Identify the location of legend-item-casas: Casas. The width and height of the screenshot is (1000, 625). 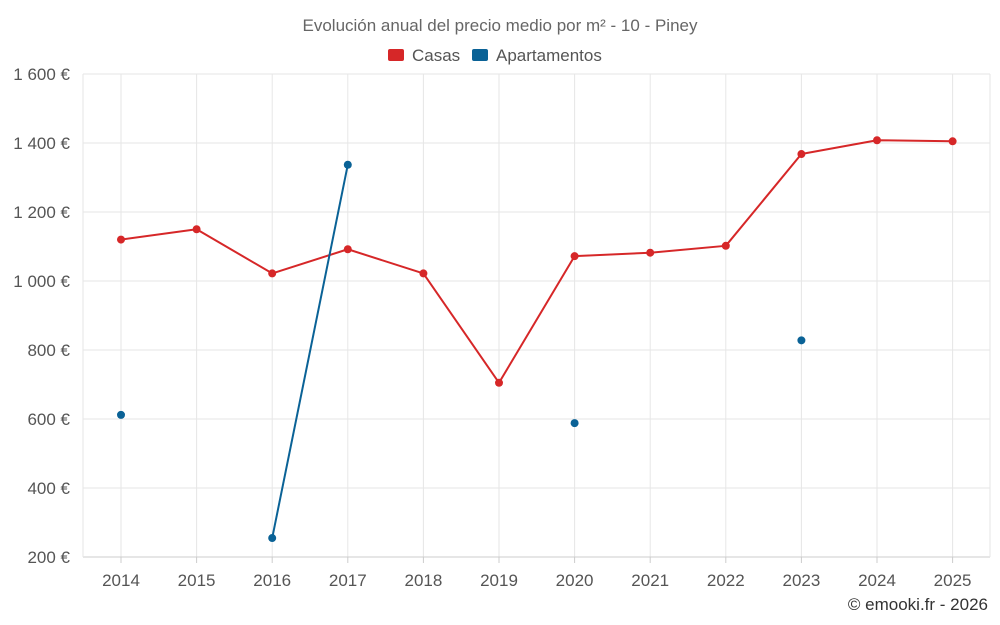
(424, 55).